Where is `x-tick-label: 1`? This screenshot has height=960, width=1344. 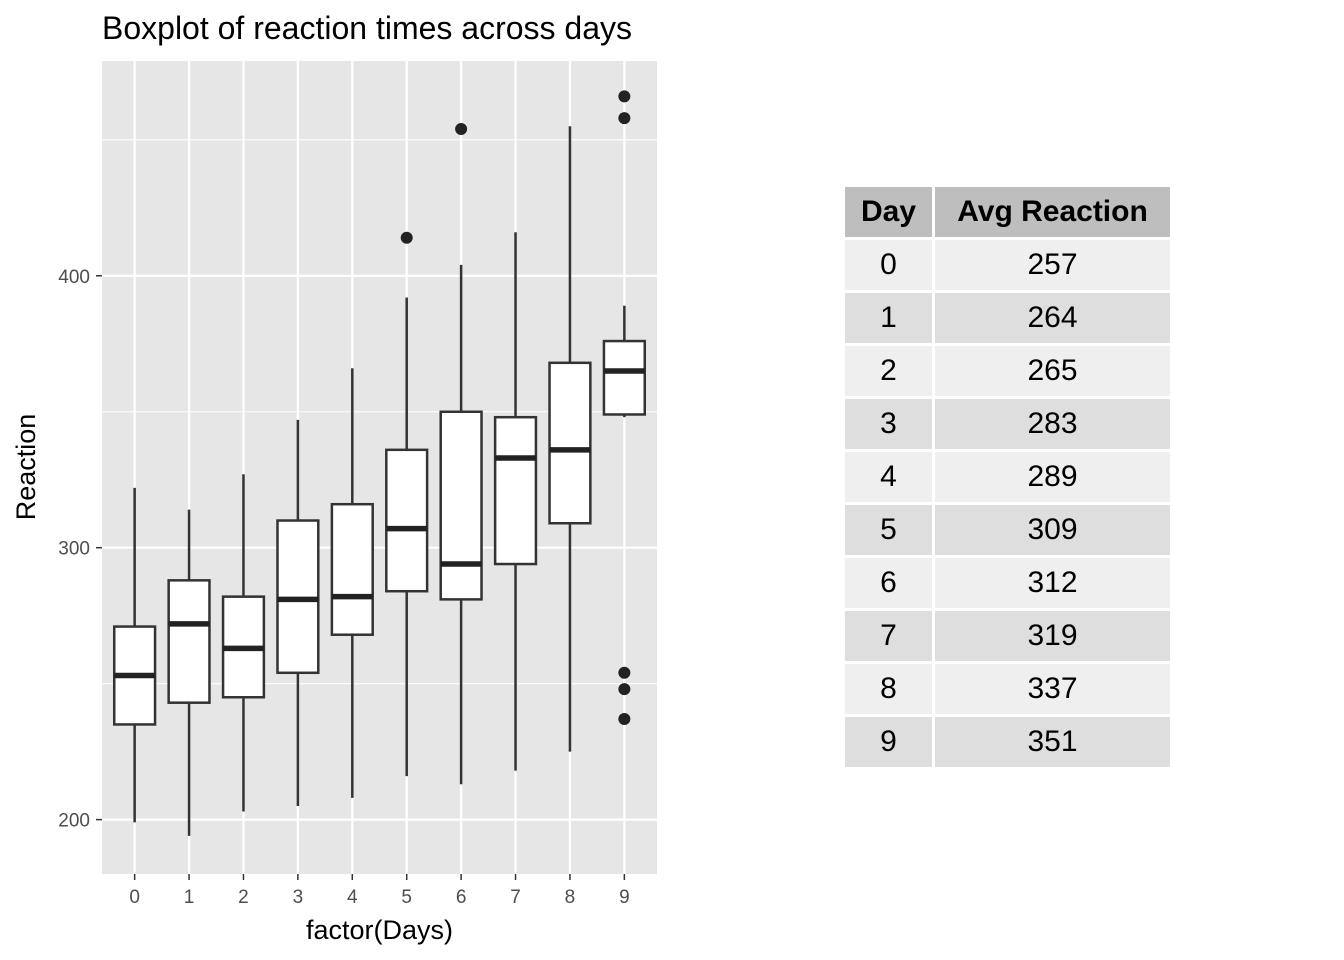
x-tick-label: 1 is located at coordinates (189, 897).